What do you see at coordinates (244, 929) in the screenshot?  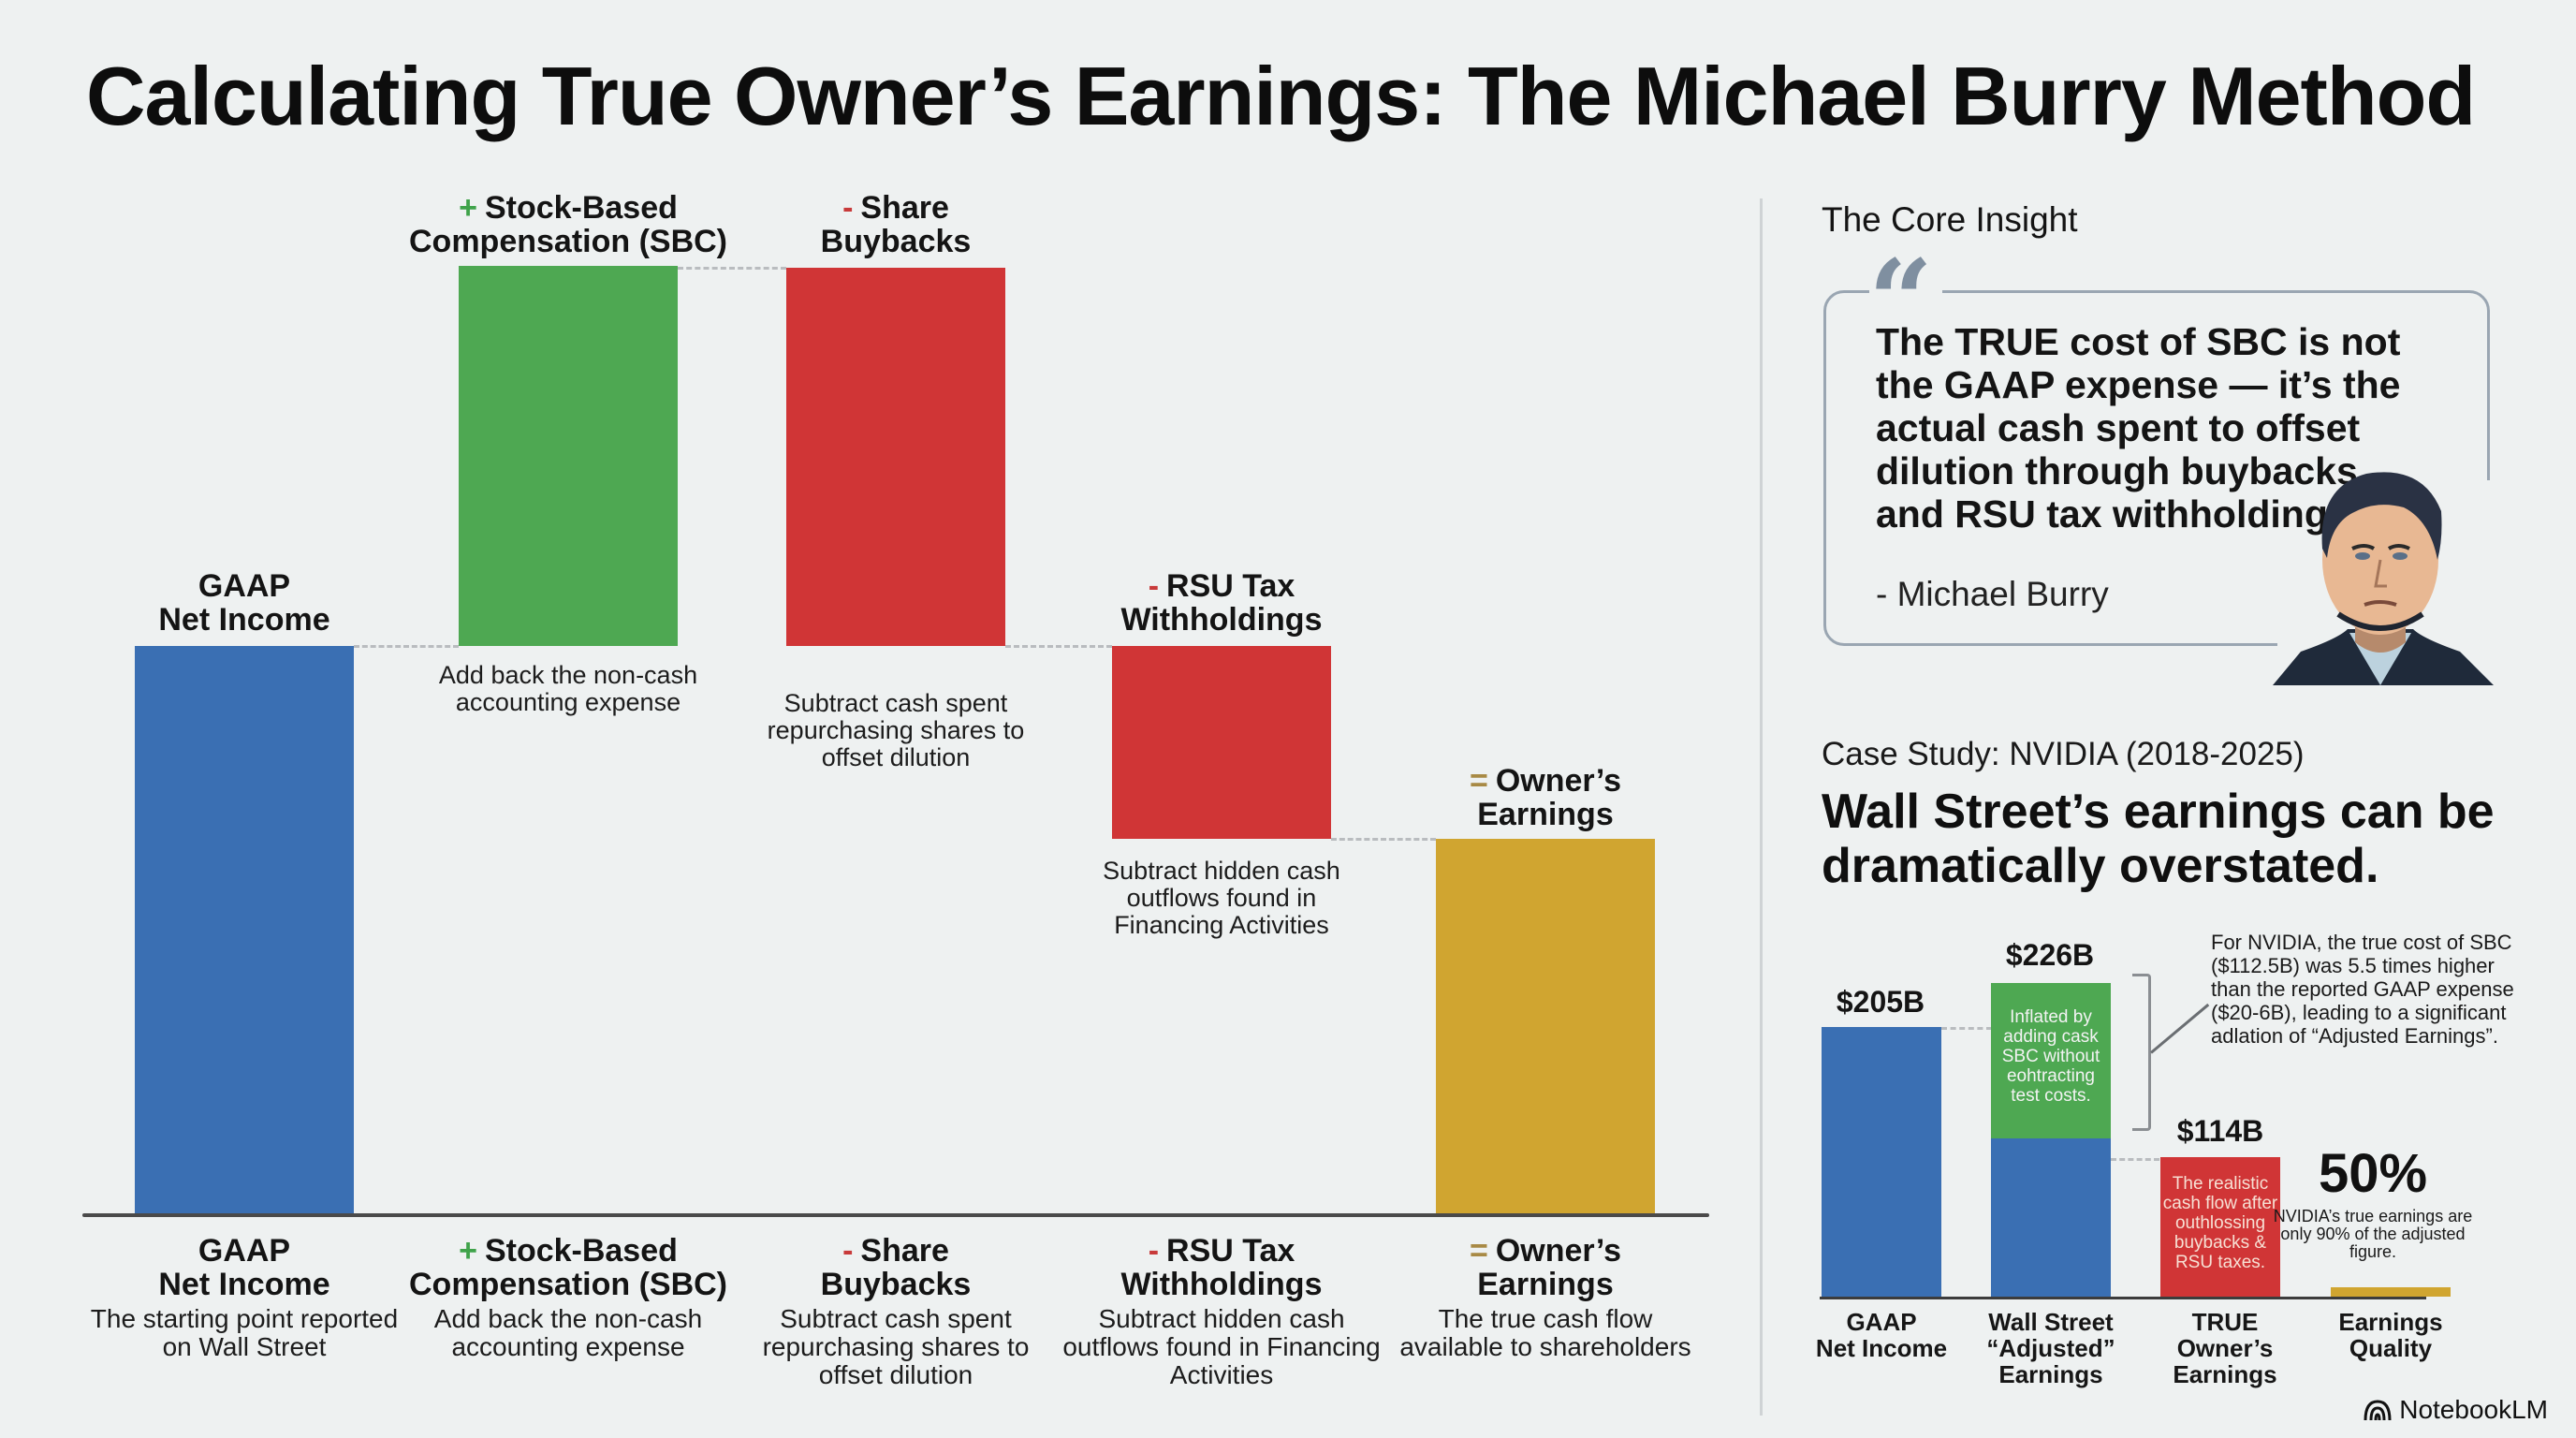 I see `bar-gaap-net-income` at bounding box center [244, 929].